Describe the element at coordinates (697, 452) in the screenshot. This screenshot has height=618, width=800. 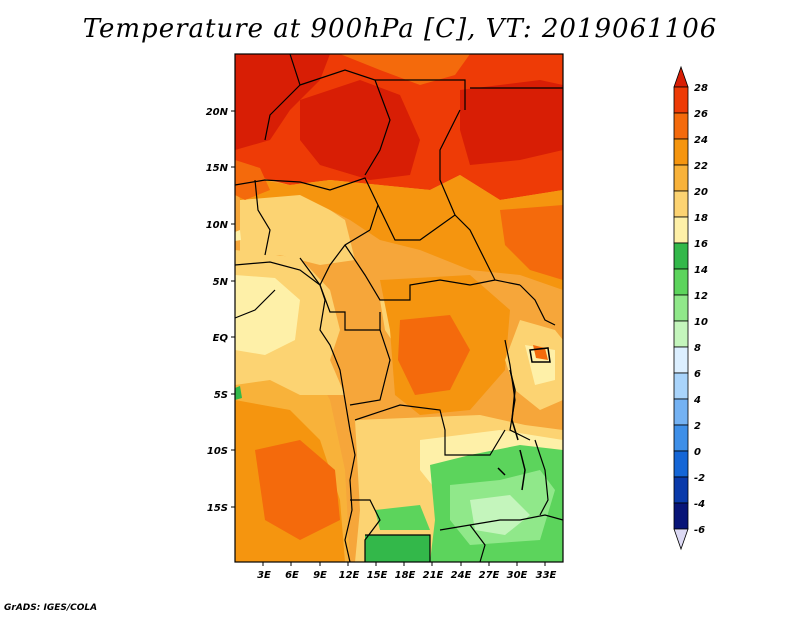
I see `colorbar-label: 0` at that location.